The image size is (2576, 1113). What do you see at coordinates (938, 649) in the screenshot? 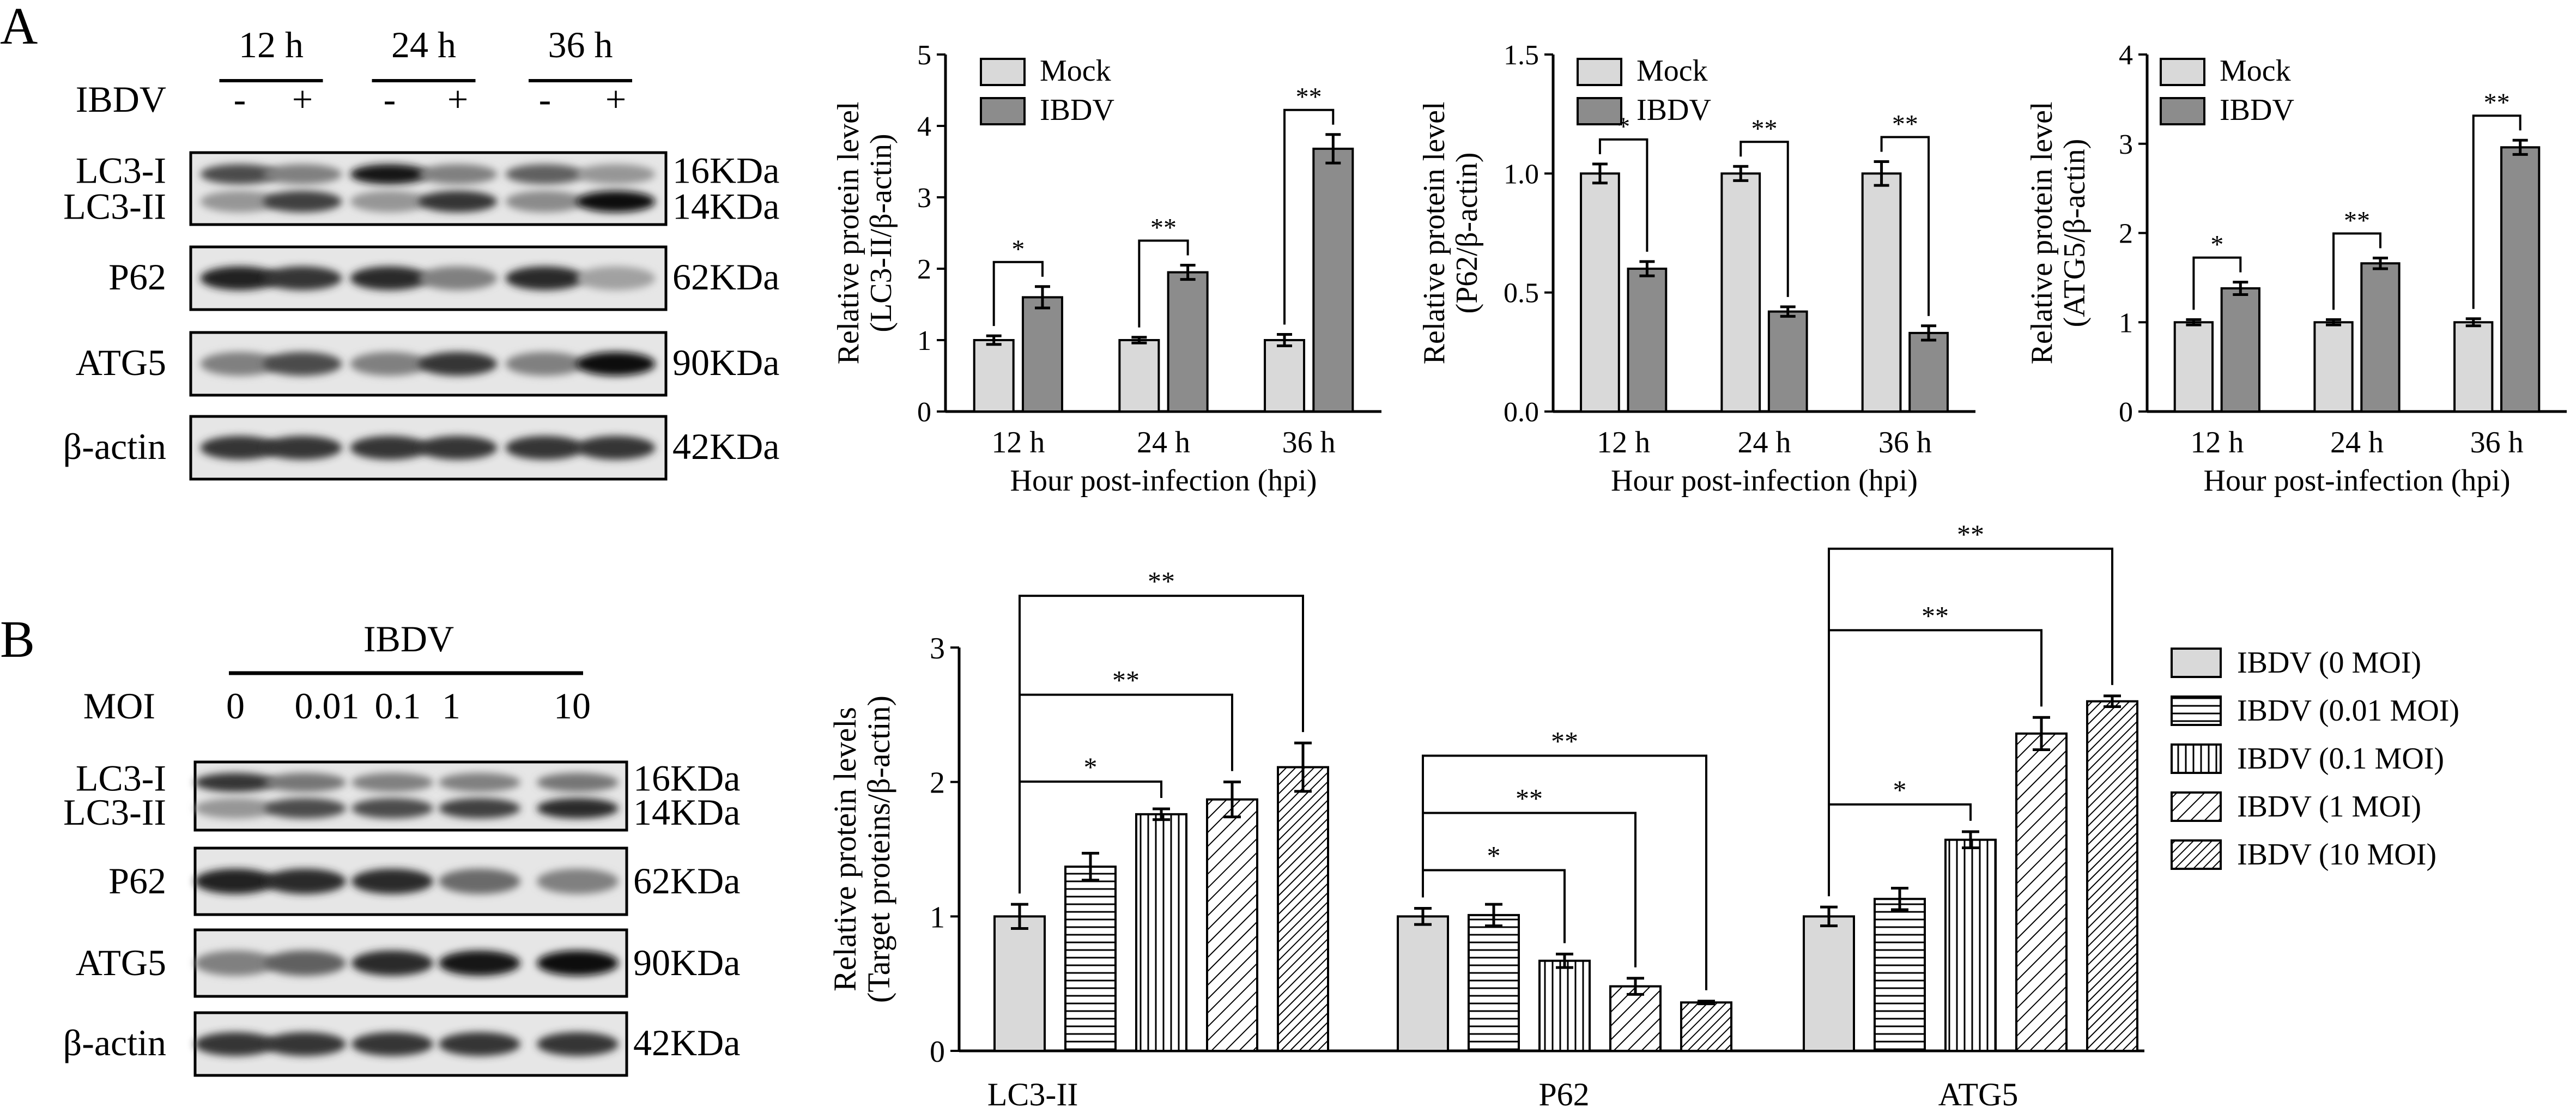
I see `y-tick-label: 3` at bounding box center [938, 649].